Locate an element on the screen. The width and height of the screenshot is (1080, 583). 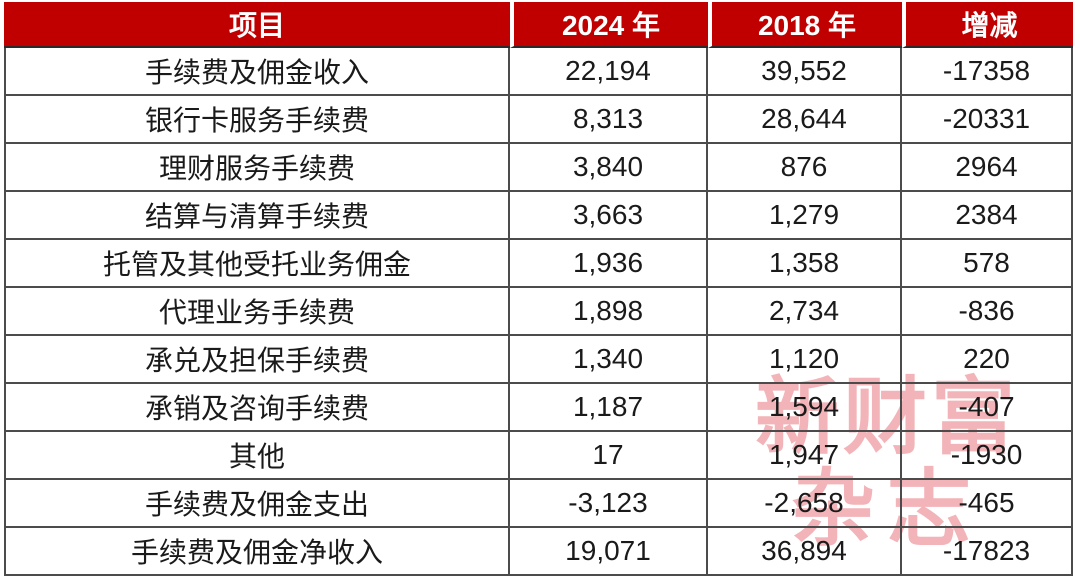
header-cell-2018: 2018 年 is located at coordinates (805, 25).